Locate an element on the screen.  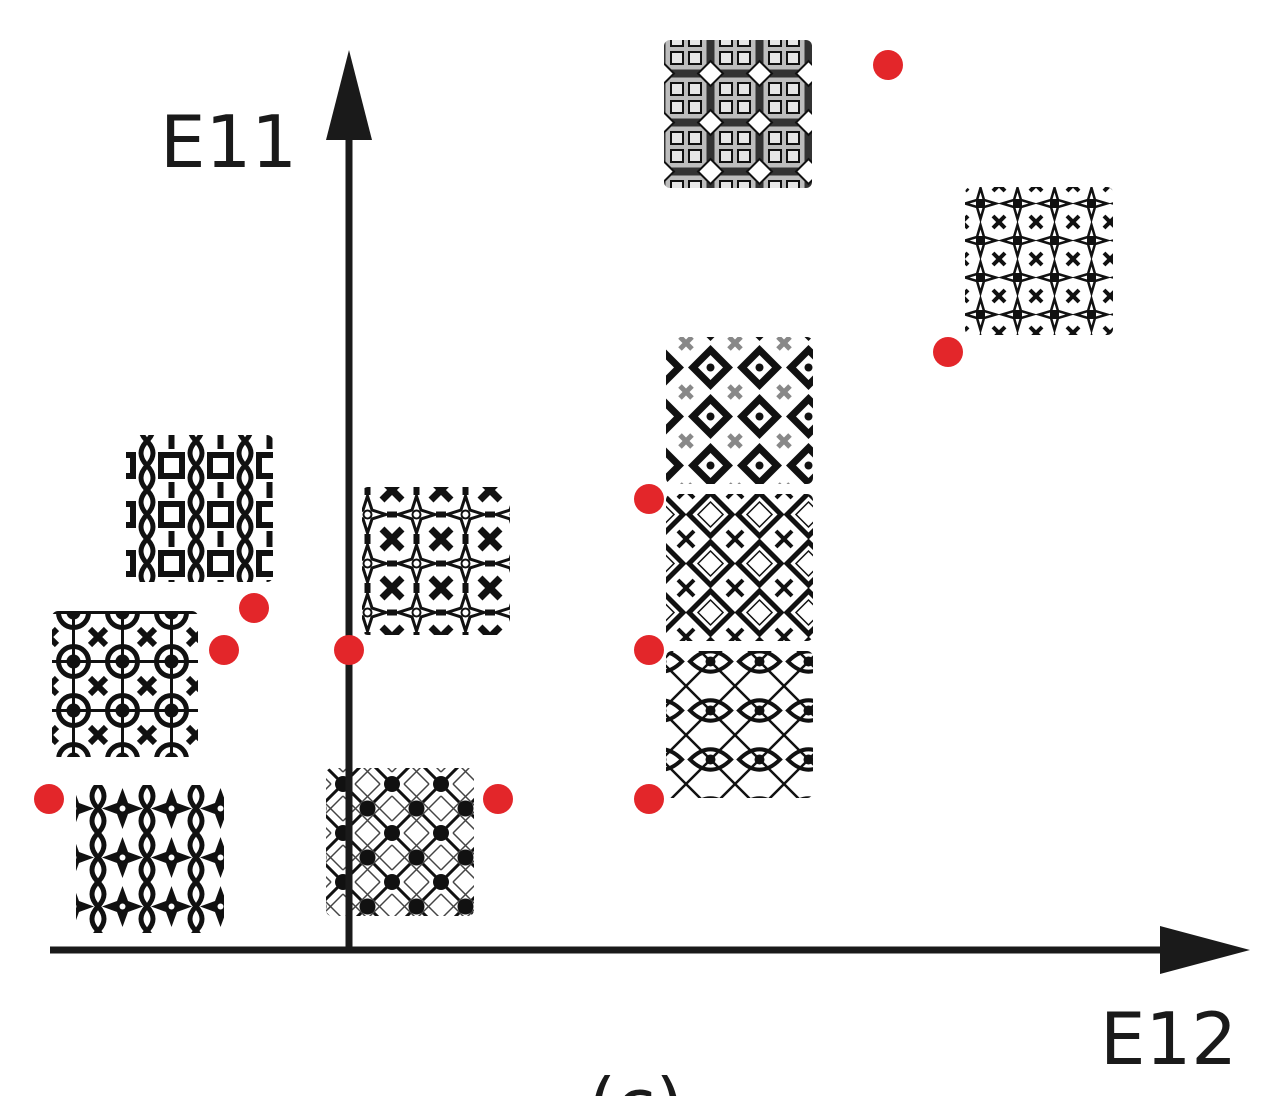
pattern-tile-interlaced-diamonds is located at coordinates (739, 567).